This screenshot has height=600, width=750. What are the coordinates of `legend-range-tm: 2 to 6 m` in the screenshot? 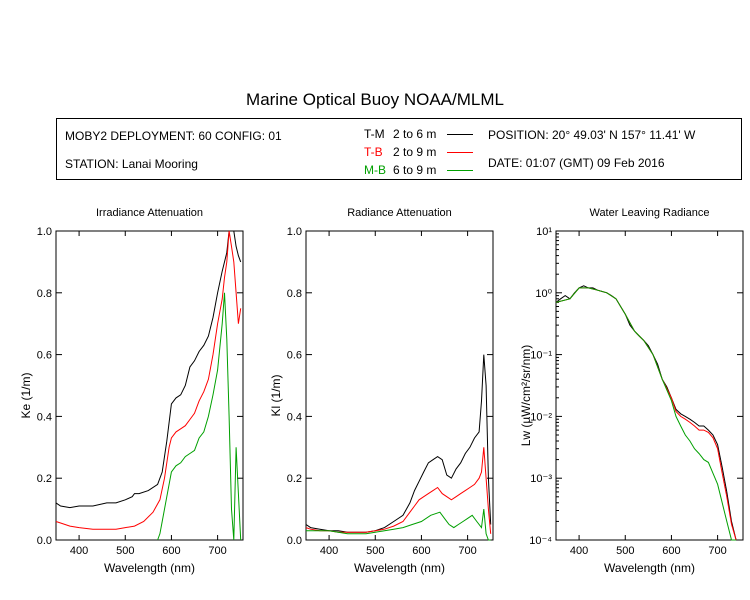 It's located at (415, 134).